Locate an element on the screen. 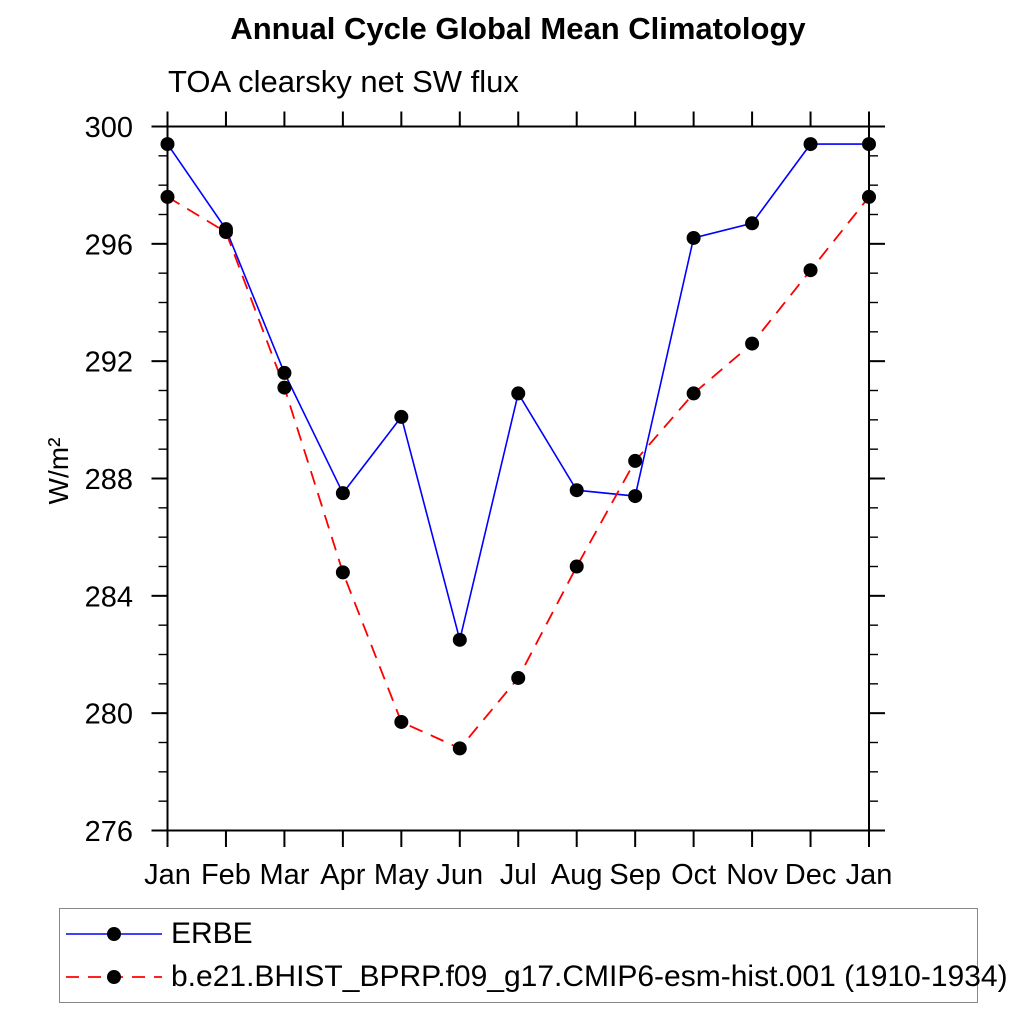  y-tick-label: 300 is located at coordinates (109, 128).